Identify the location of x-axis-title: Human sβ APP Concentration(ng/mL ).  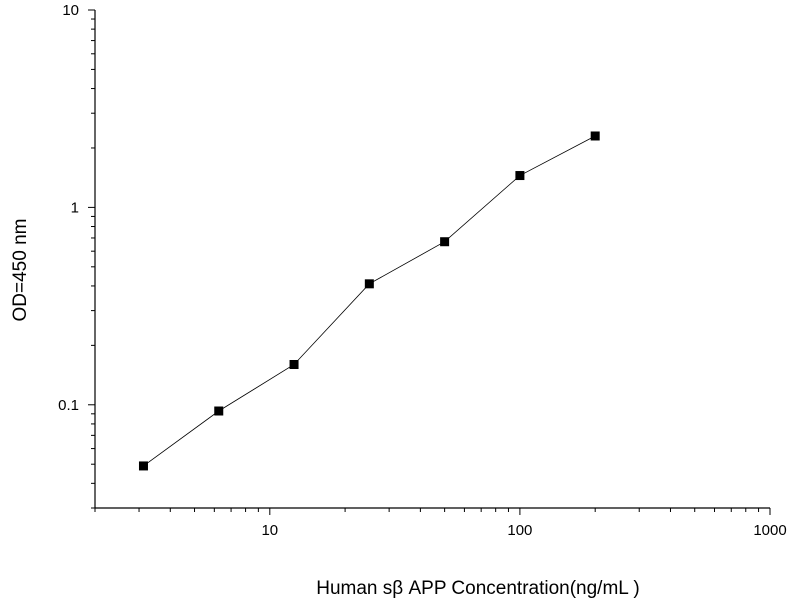
(478, 588).